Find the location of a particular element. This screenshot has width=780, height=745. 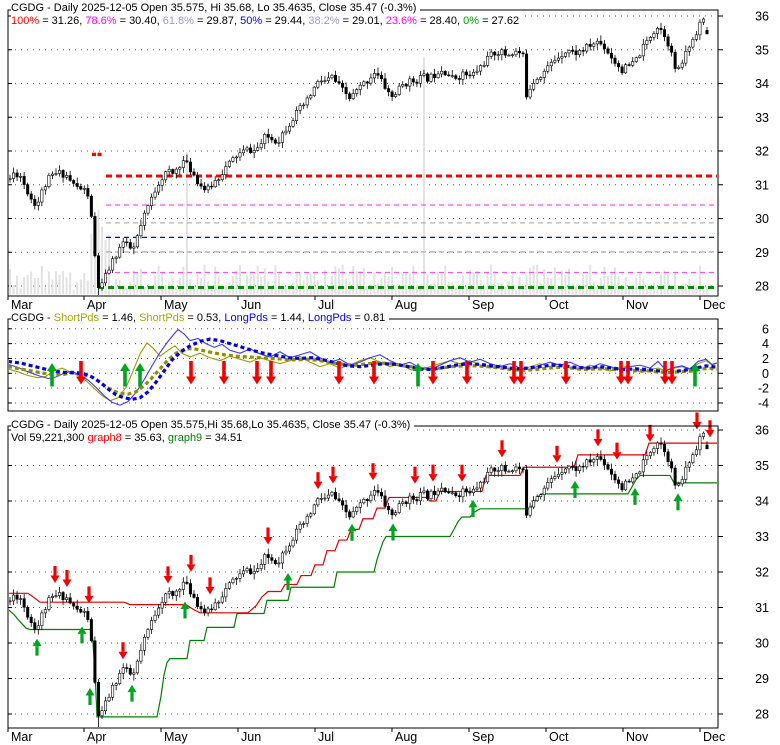

panel2-symbol: CGDG - is located at coordinates (32, 318).